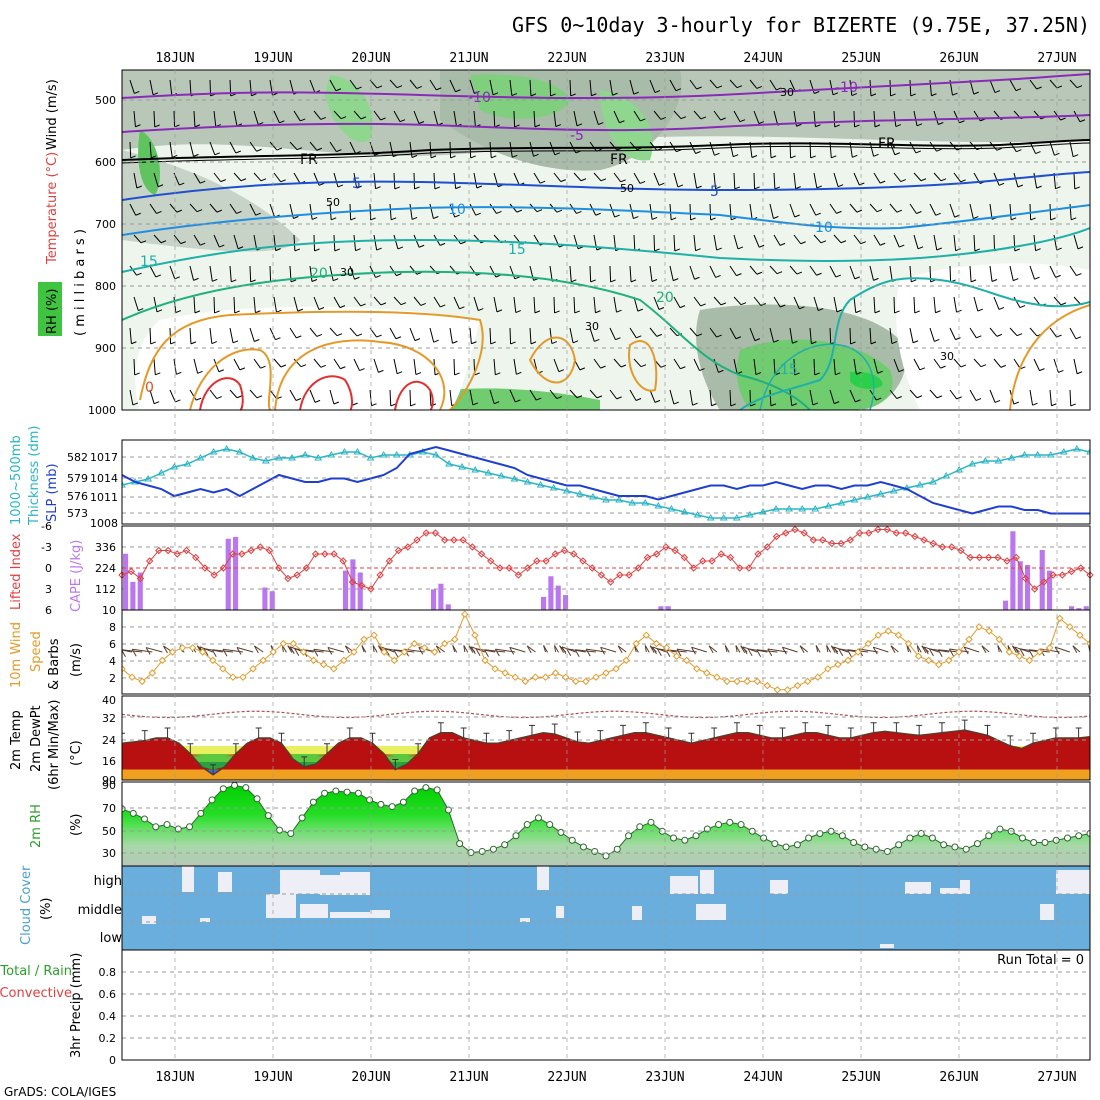 This screenshot has width=1100, height=1100. I want to click on bottom-date-label: 21JUN, so click(468, 1077).